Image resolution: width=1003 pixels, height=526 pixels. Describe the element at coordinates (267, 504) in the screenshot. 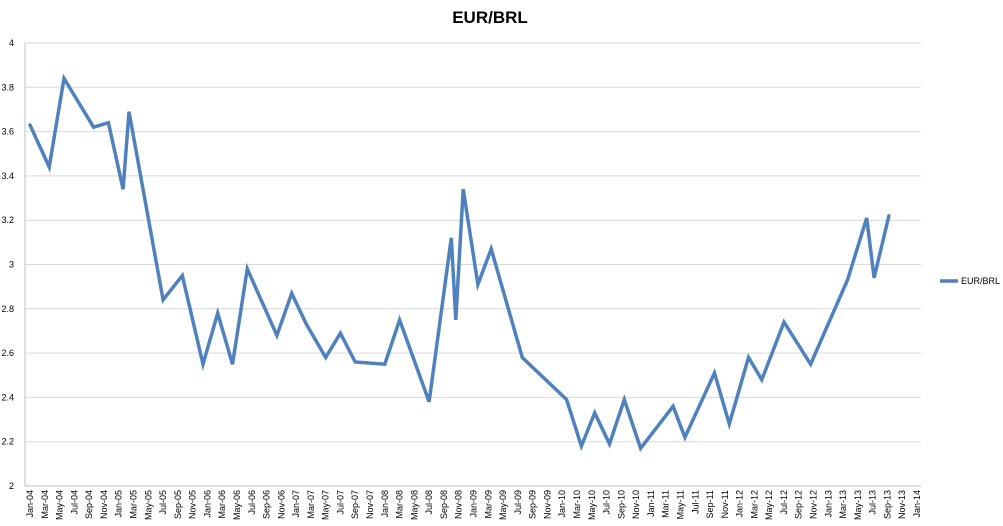

I see `x-tick-label: Sep-06` at that location.